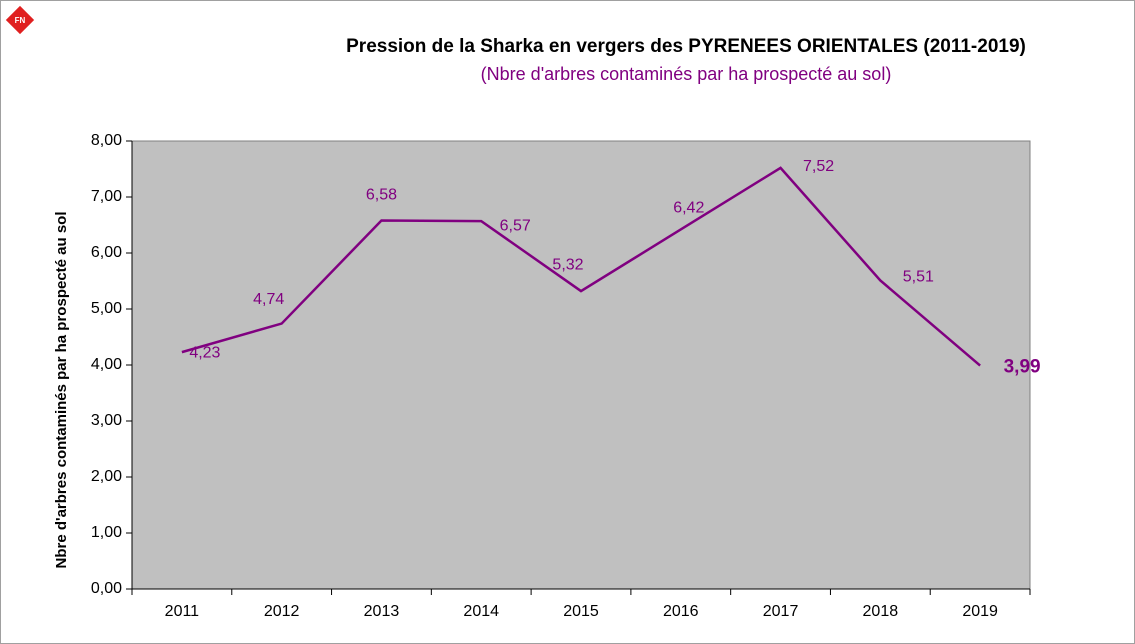  What do you see at coordinates (918, 277) in the screenshot?
I see `data-label: 5,51` at bounding box center [918, 277].